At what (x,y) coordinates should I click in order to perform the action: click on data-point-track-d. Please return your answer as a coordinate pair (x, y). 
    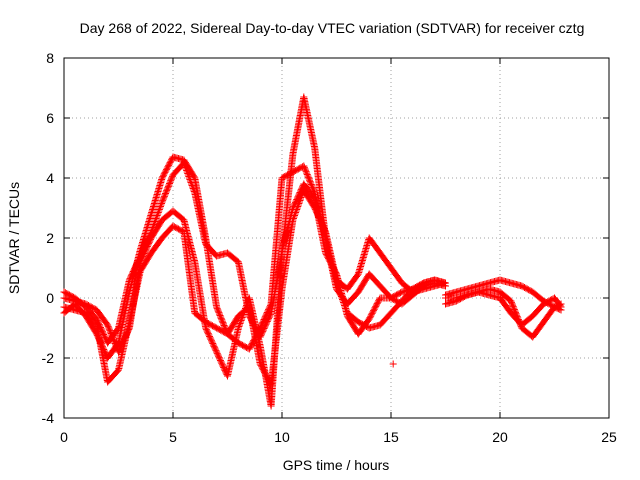
    Looking at the image, I should click on (445, 283).